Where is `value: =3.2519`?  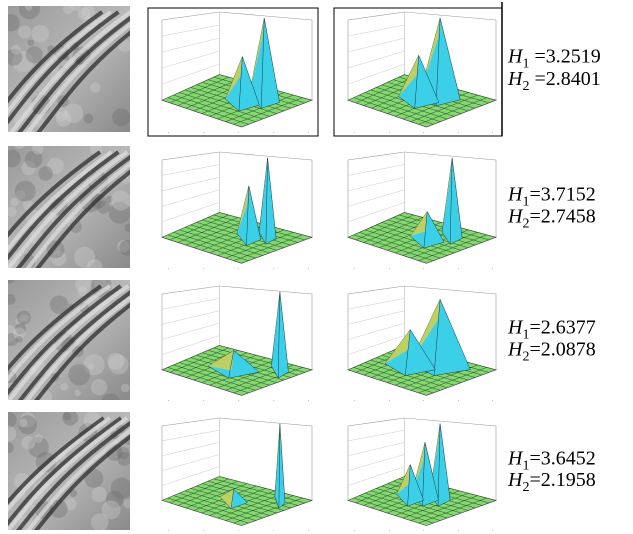 value: =3.2519 is located at coordinates (564, 56).